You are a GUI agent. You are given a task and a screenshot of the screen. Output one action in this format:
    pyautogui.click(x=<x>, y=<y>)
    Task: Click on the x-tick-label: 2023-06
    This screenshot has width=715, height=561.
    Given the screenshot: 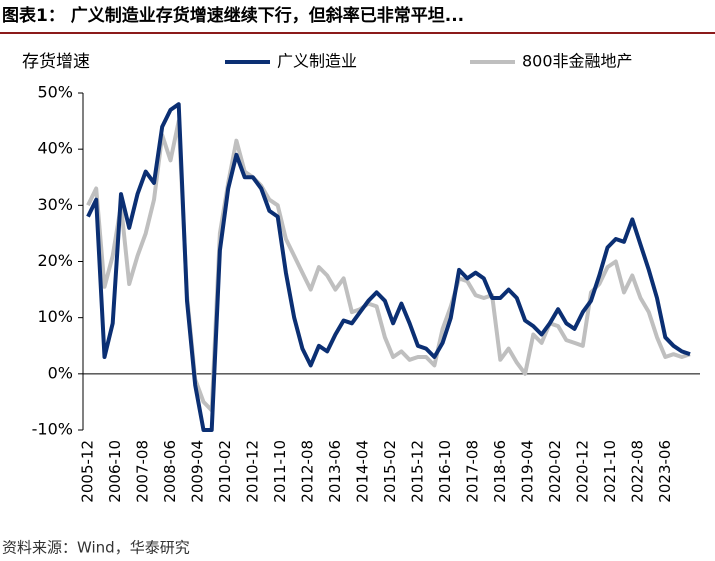 What is the action you would take?
    pyautogui.click(x=665, y=471)
    